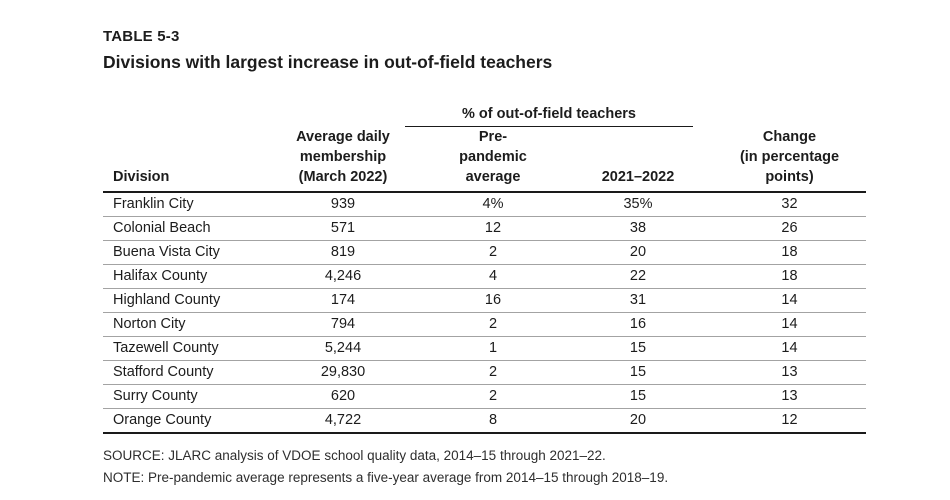  Describe the element at coordinates (183, 276) in the screenshot. I see `cell-division: Halifax County` at that location.